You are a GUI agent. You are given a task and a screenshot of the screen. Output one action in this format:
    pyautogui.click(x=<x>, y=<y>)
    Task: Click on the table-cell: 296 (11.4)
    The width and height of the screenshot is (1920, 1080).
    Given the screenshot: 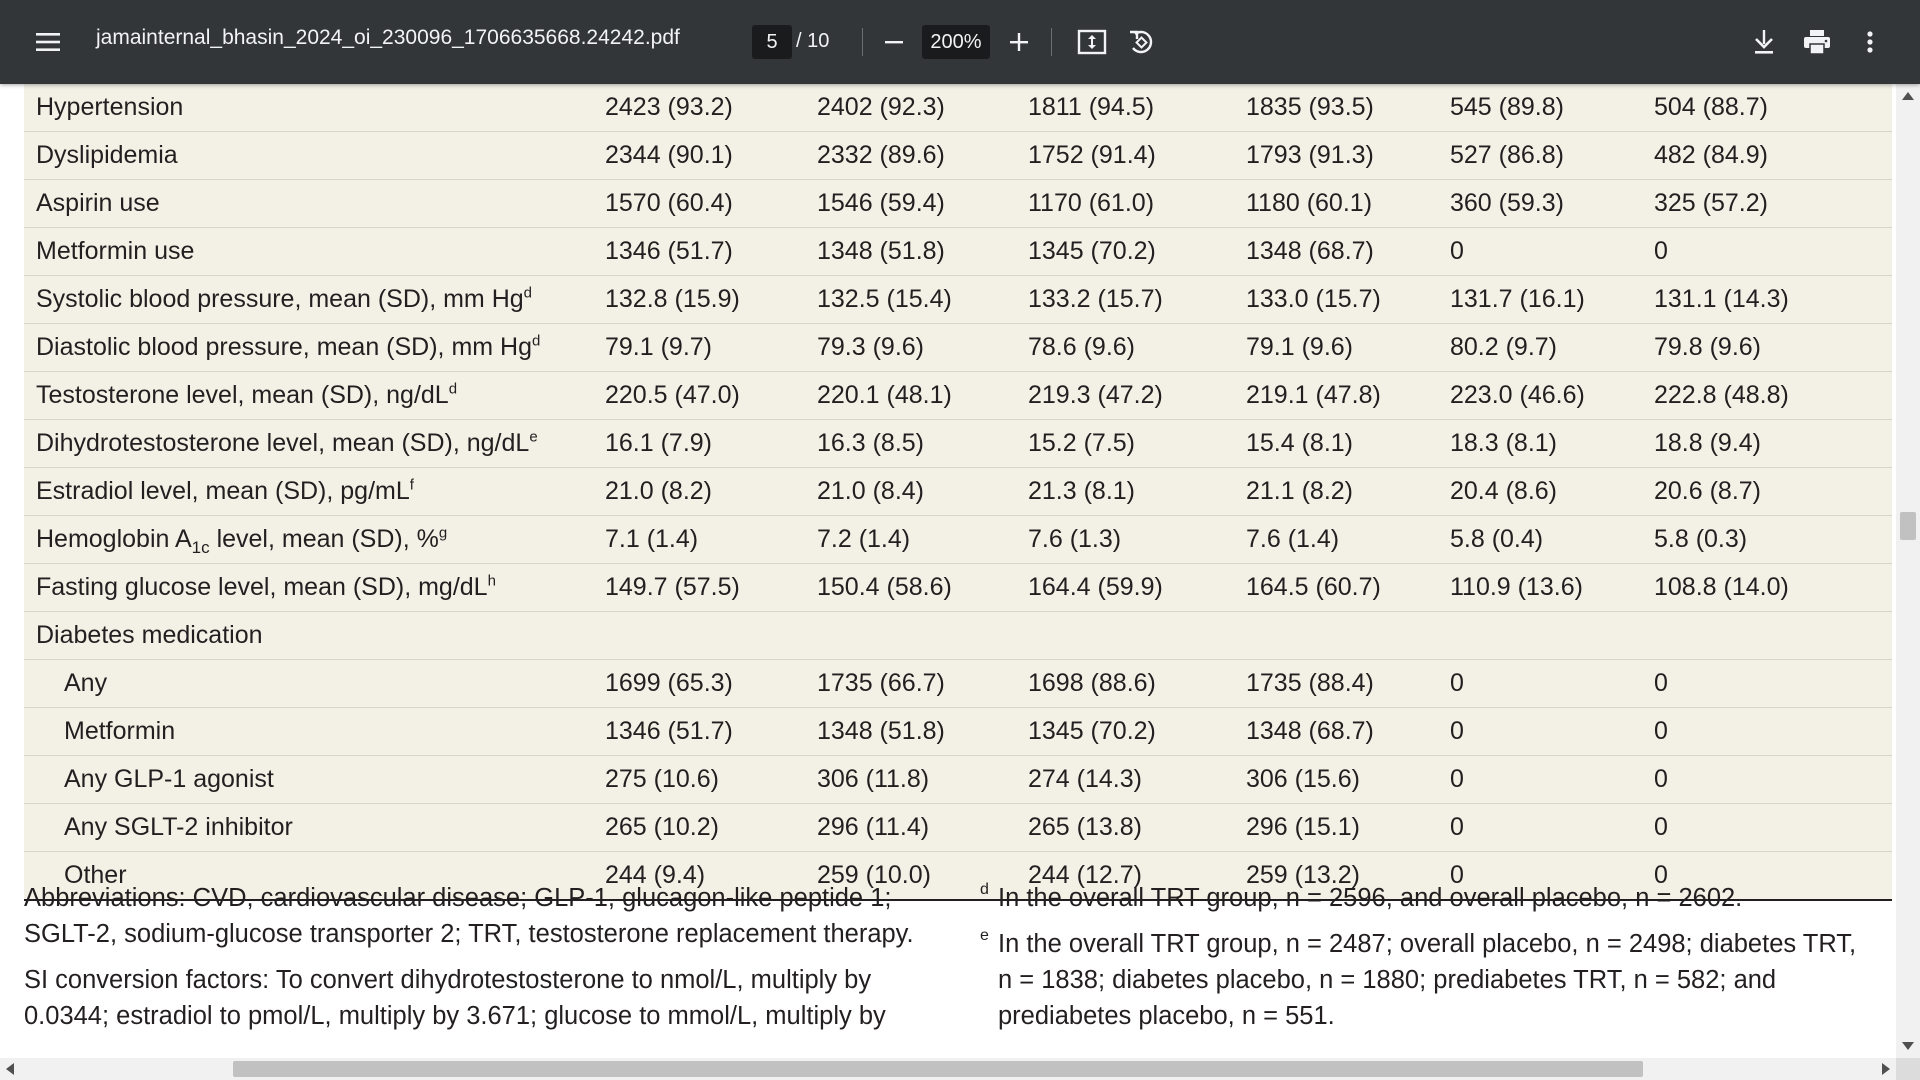 What is the action you would take?
    pyautogui.click(x=922, y=827)
    